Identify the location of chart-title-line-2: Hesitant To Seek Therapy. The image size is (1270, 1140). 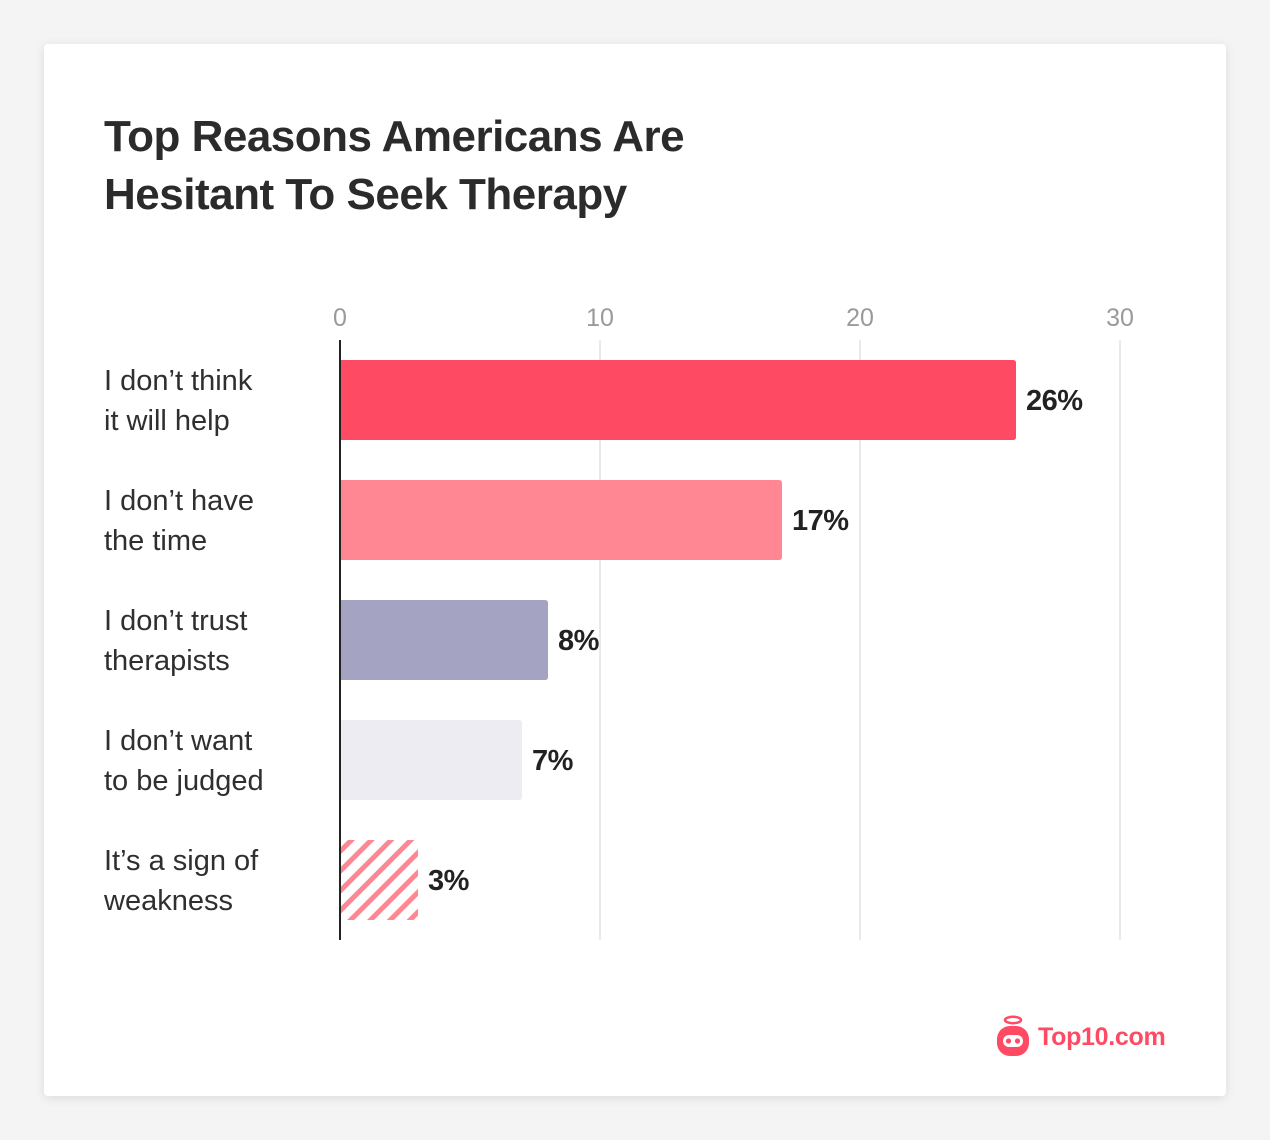
(365, 194).